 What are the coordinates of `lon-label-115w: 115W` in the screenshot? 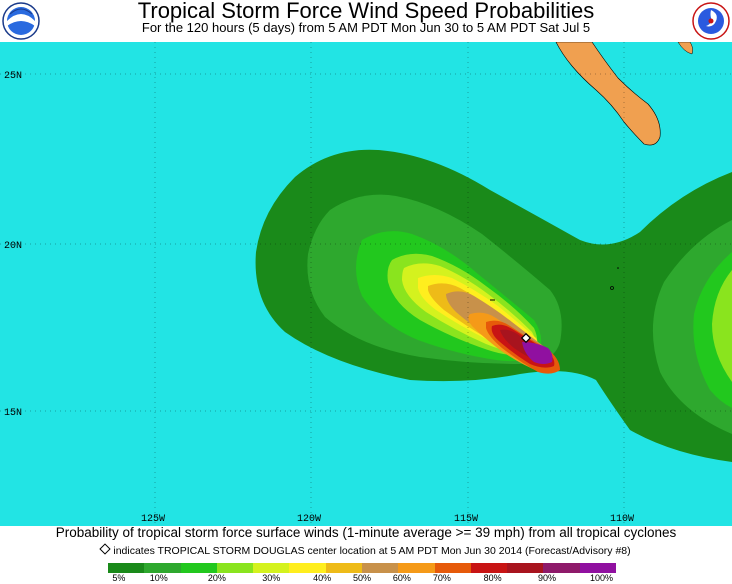 It's located at (466, 519).